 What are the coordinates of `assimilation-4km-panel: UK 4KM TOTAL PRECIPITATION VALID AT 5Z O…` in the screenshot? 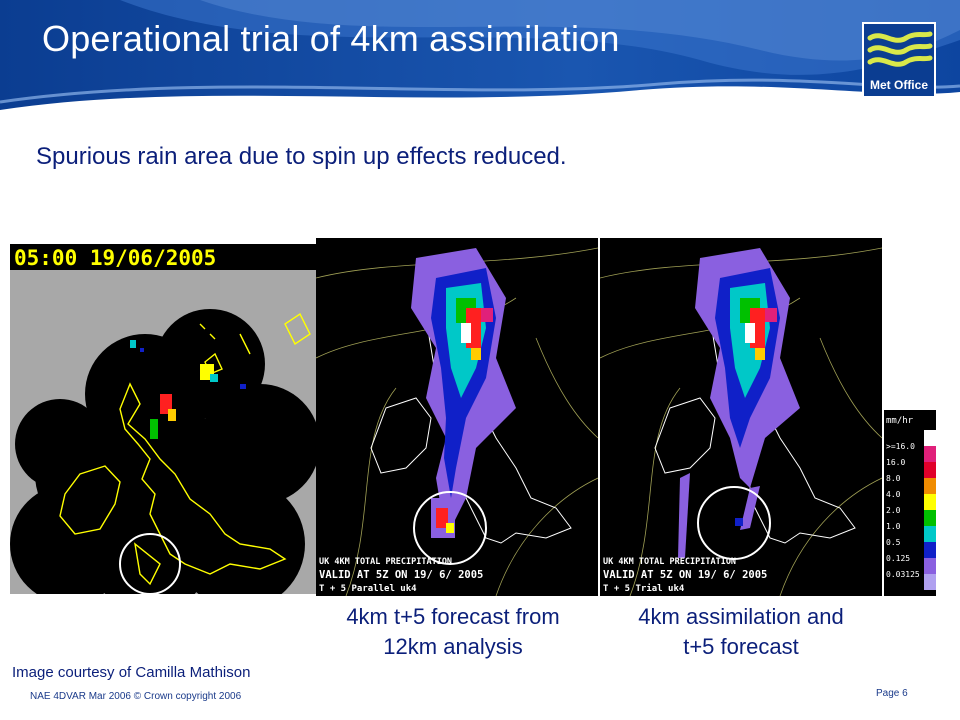 It's located at (741, 417).